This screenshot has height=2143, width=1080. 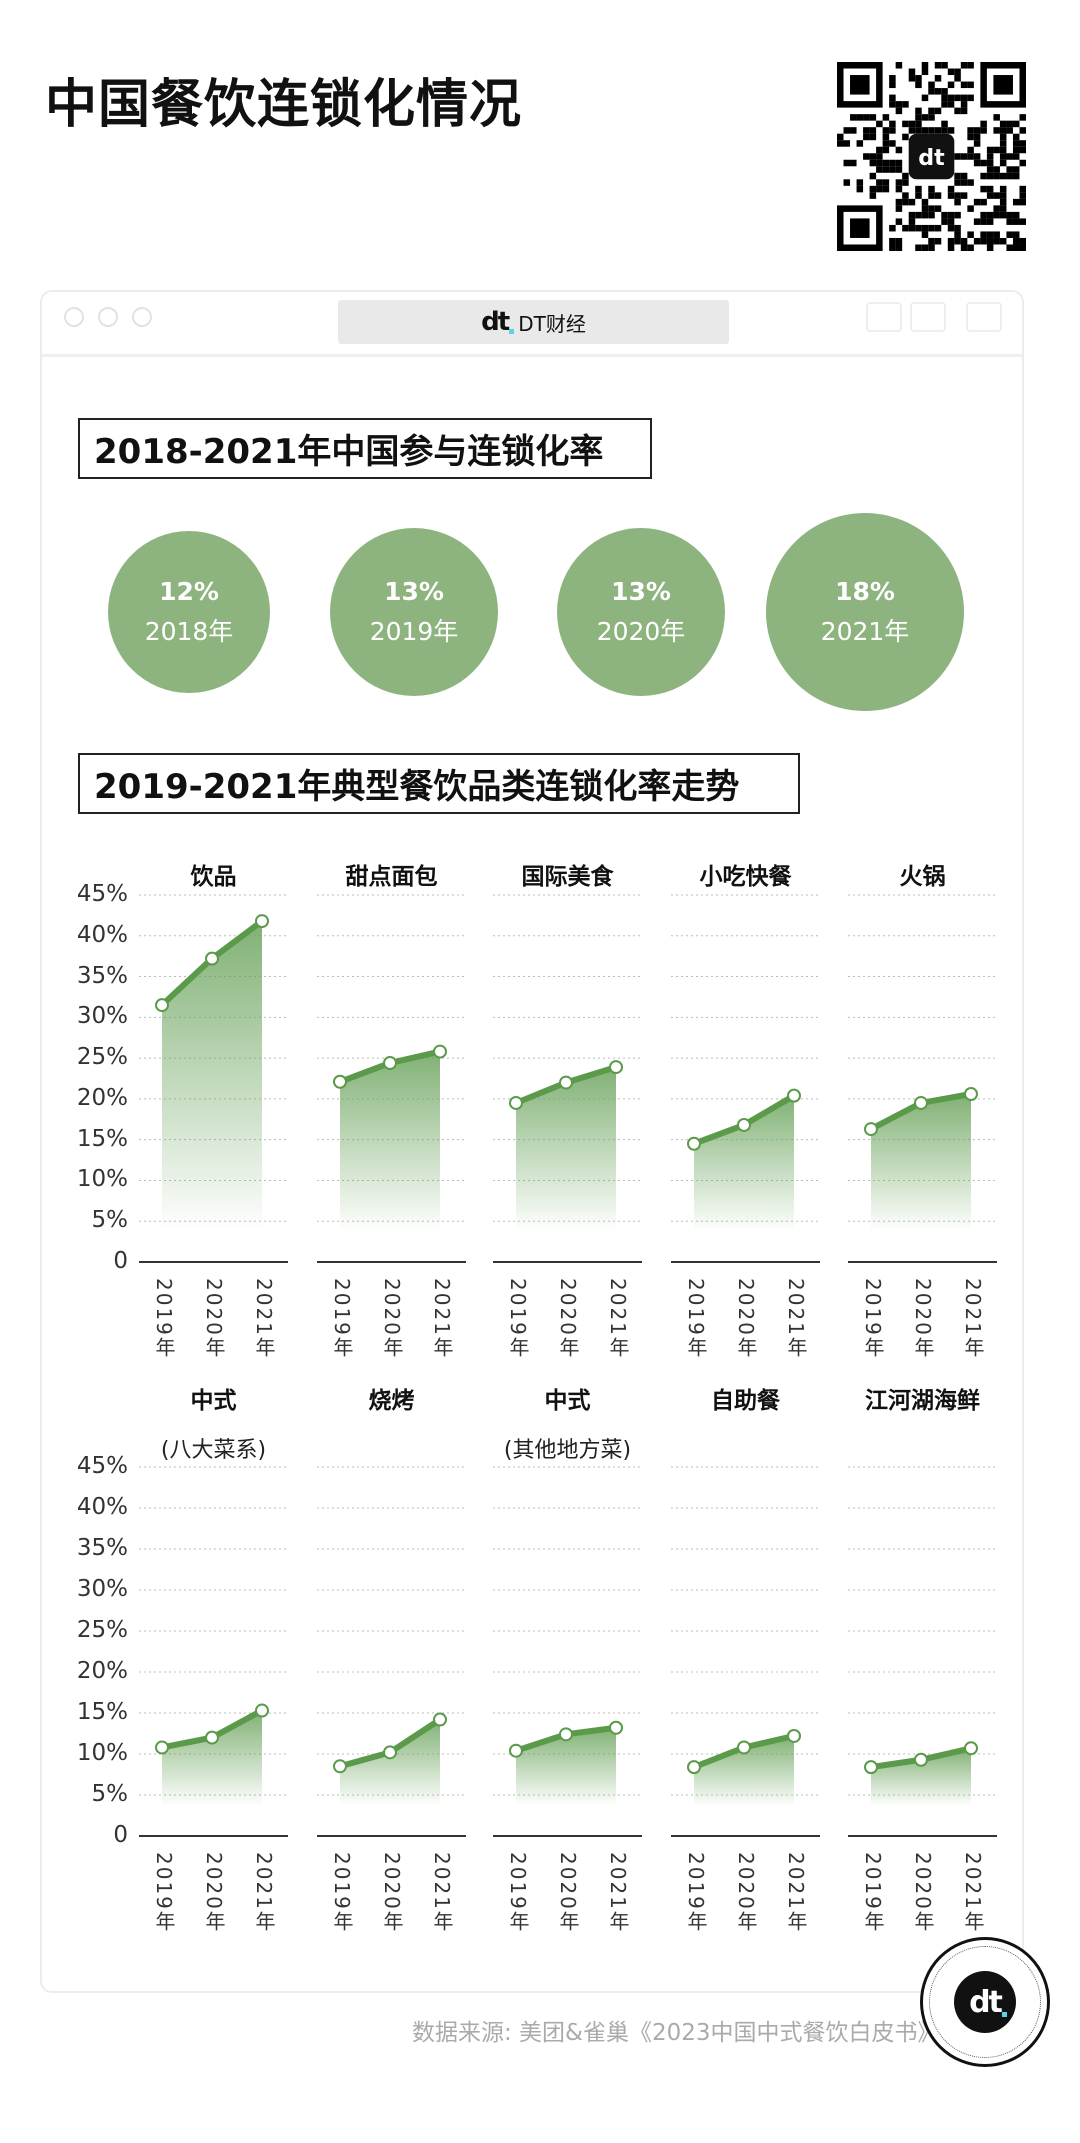 I want to click on rate-year: 2018年, so click(x=189, y=631).